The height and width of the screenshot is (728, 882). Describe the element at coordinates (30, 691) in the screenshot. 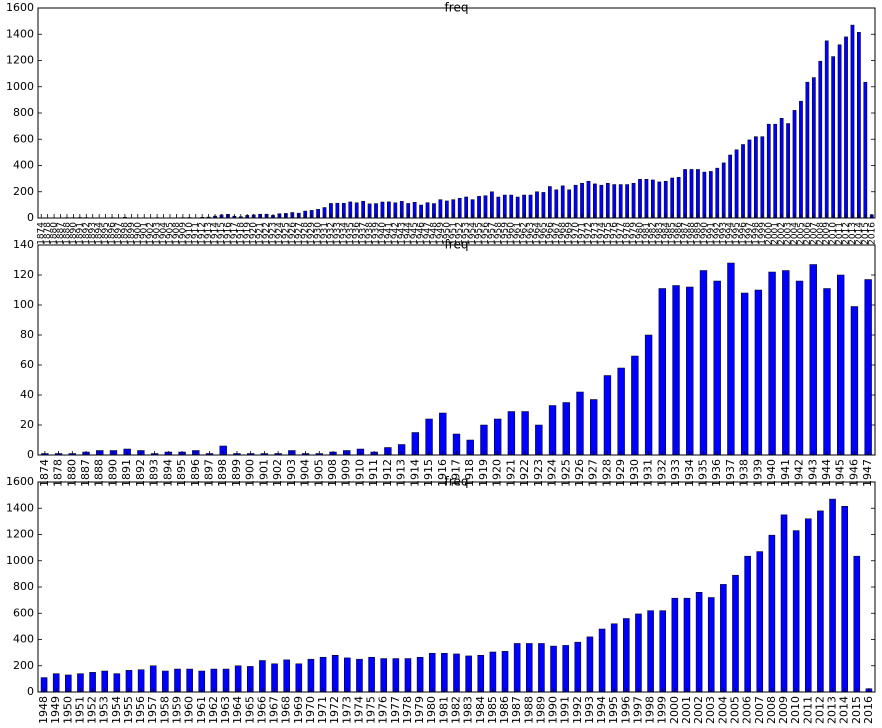

I see `y-tick-label: 0` at that location.